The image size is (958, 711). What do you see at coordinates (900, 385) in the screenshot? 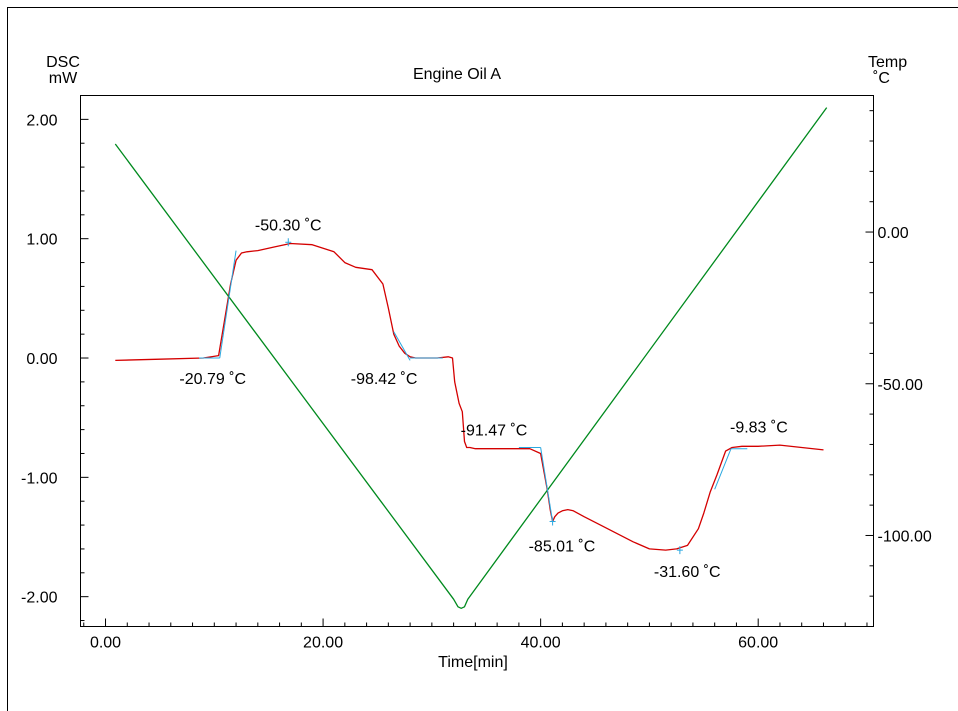
I see `right-y-tick-label: -50.00` at bounding box center [900, 385].